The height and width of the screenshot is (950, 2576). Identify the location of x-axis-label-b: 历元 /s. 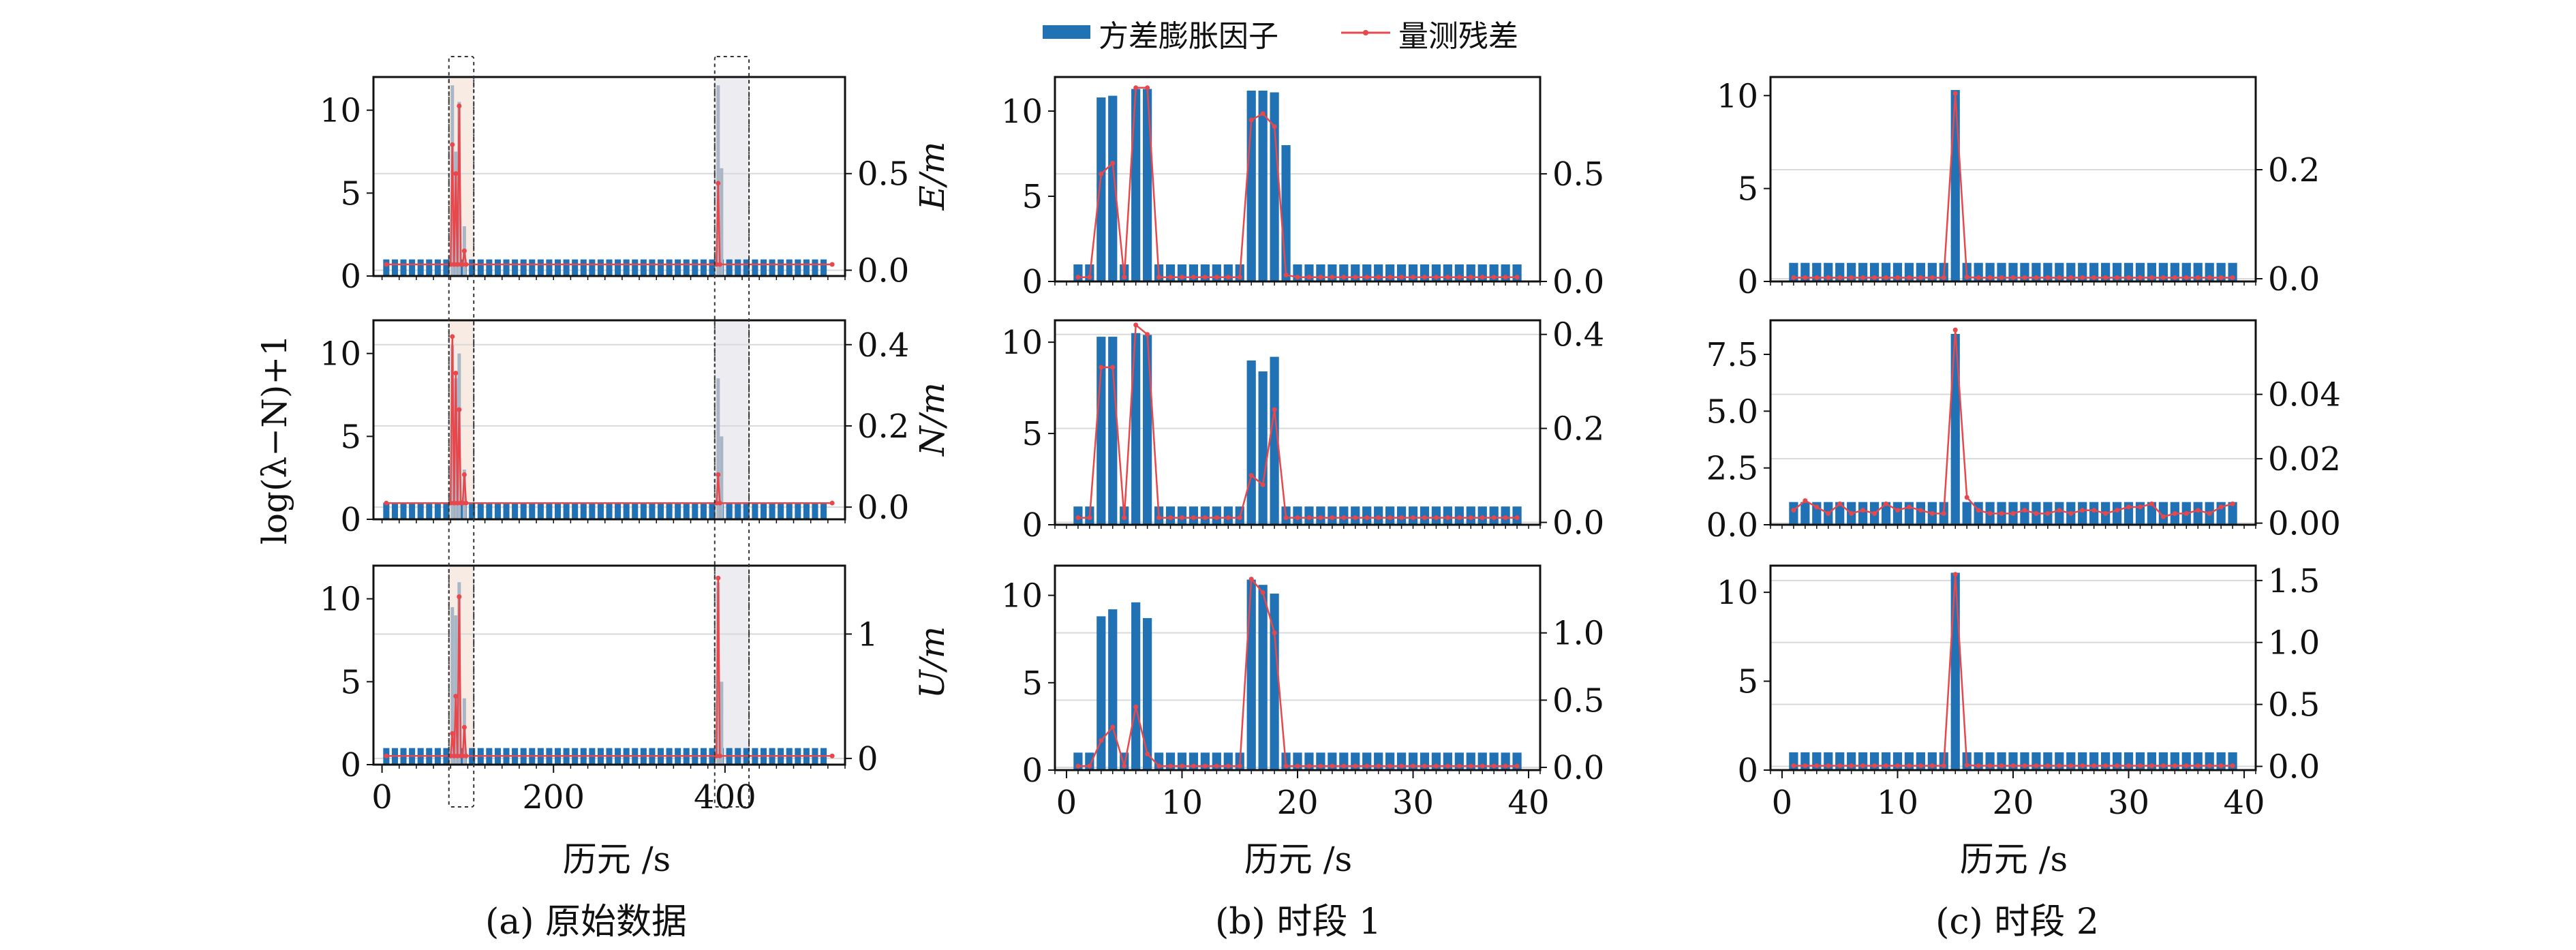
(1298, 860).